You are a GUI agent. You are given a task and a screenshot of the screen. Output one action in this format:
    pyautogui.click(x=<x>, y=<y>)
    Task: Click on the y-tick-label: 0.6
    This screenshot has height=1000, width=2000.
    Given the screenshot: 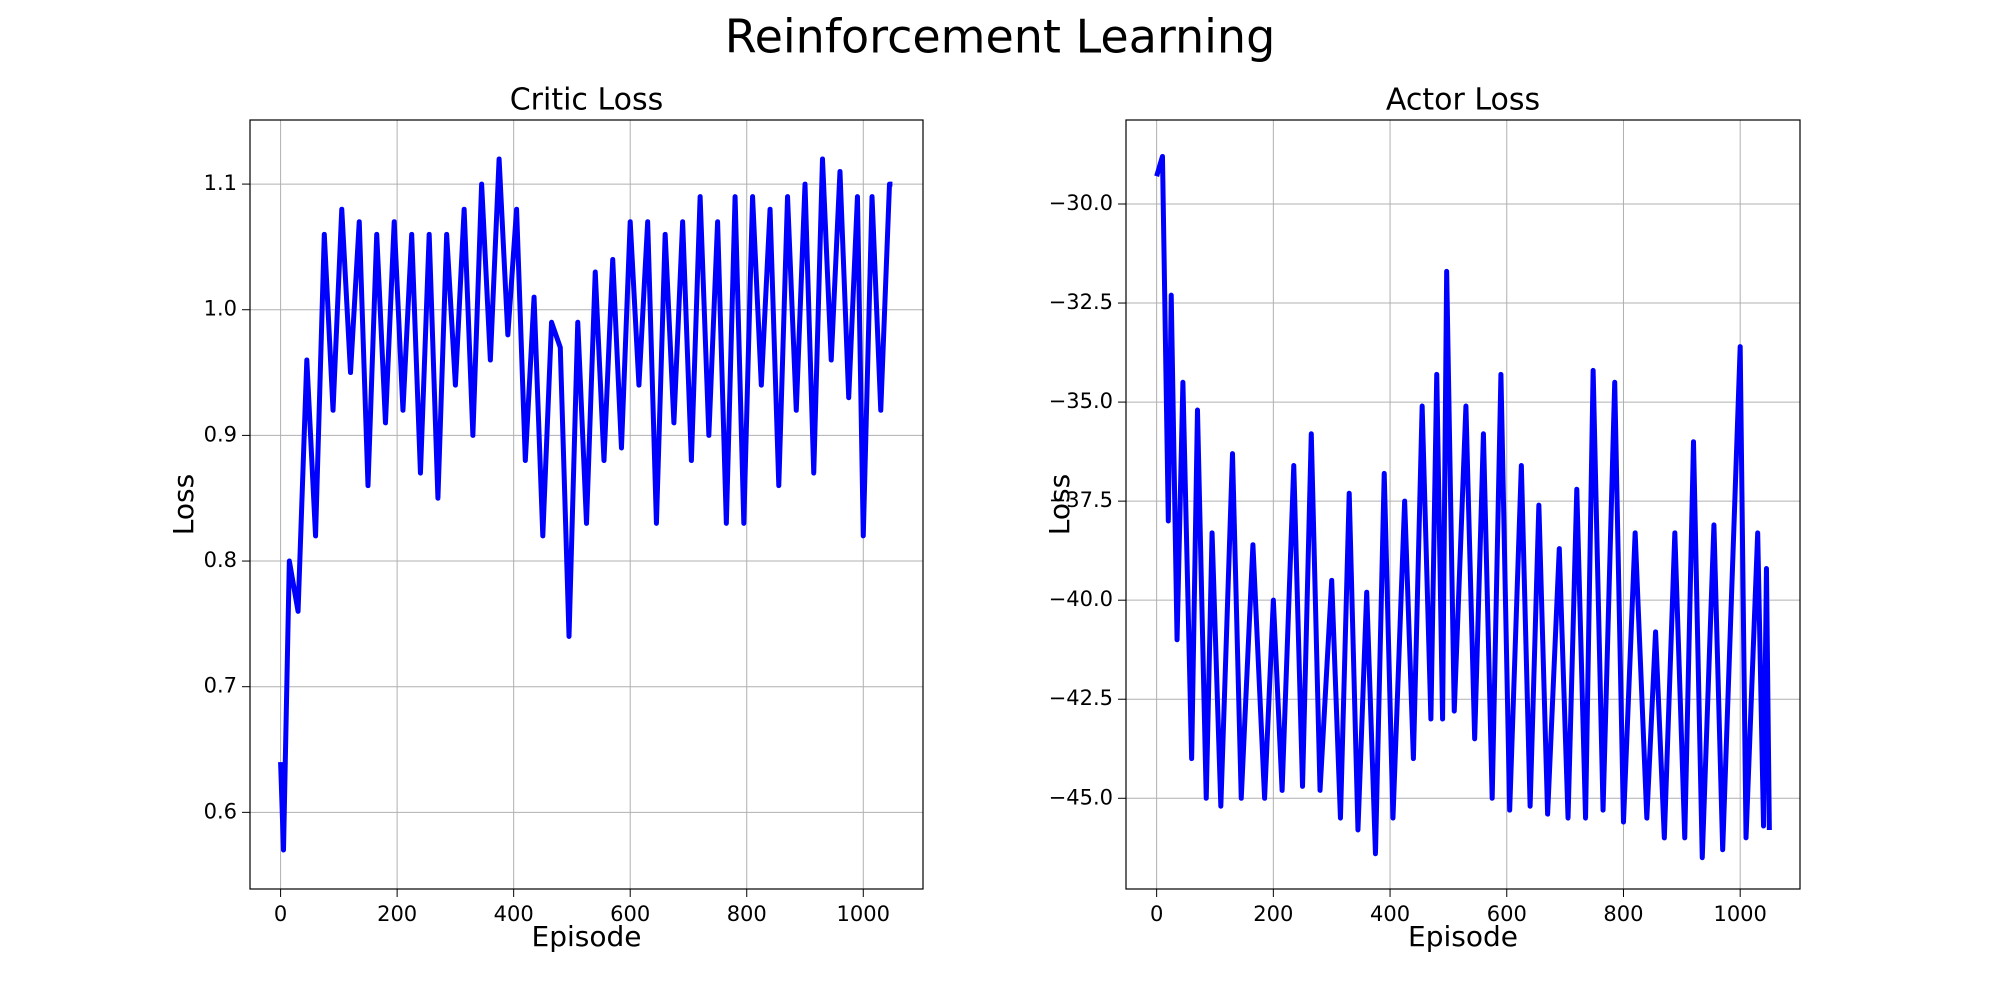 What is the action you would take?
    pyautogui.click(x=220, y=811)
    